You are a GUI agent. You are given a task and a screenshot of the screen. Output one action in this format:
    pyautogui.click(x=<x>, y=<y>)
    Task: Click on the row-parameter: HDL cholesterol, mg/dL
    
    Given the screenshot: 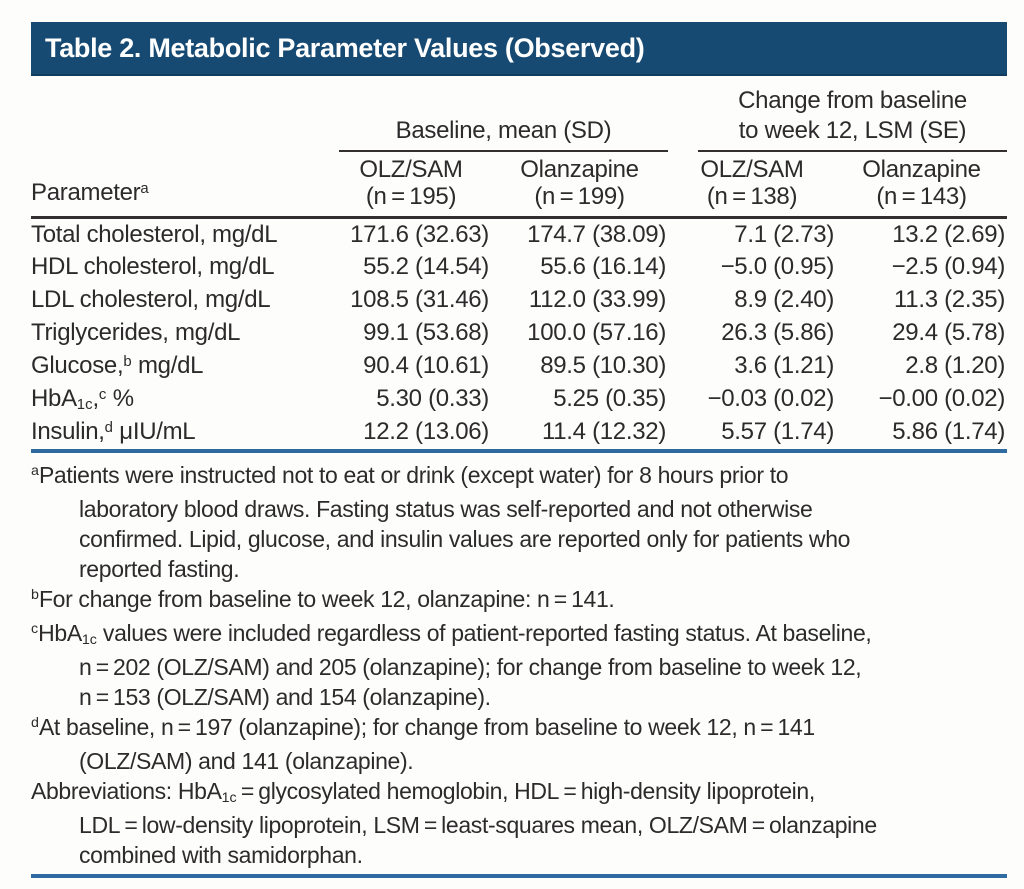 What is the action you would take?
    pyautogui.click(x=153, y=266)
    